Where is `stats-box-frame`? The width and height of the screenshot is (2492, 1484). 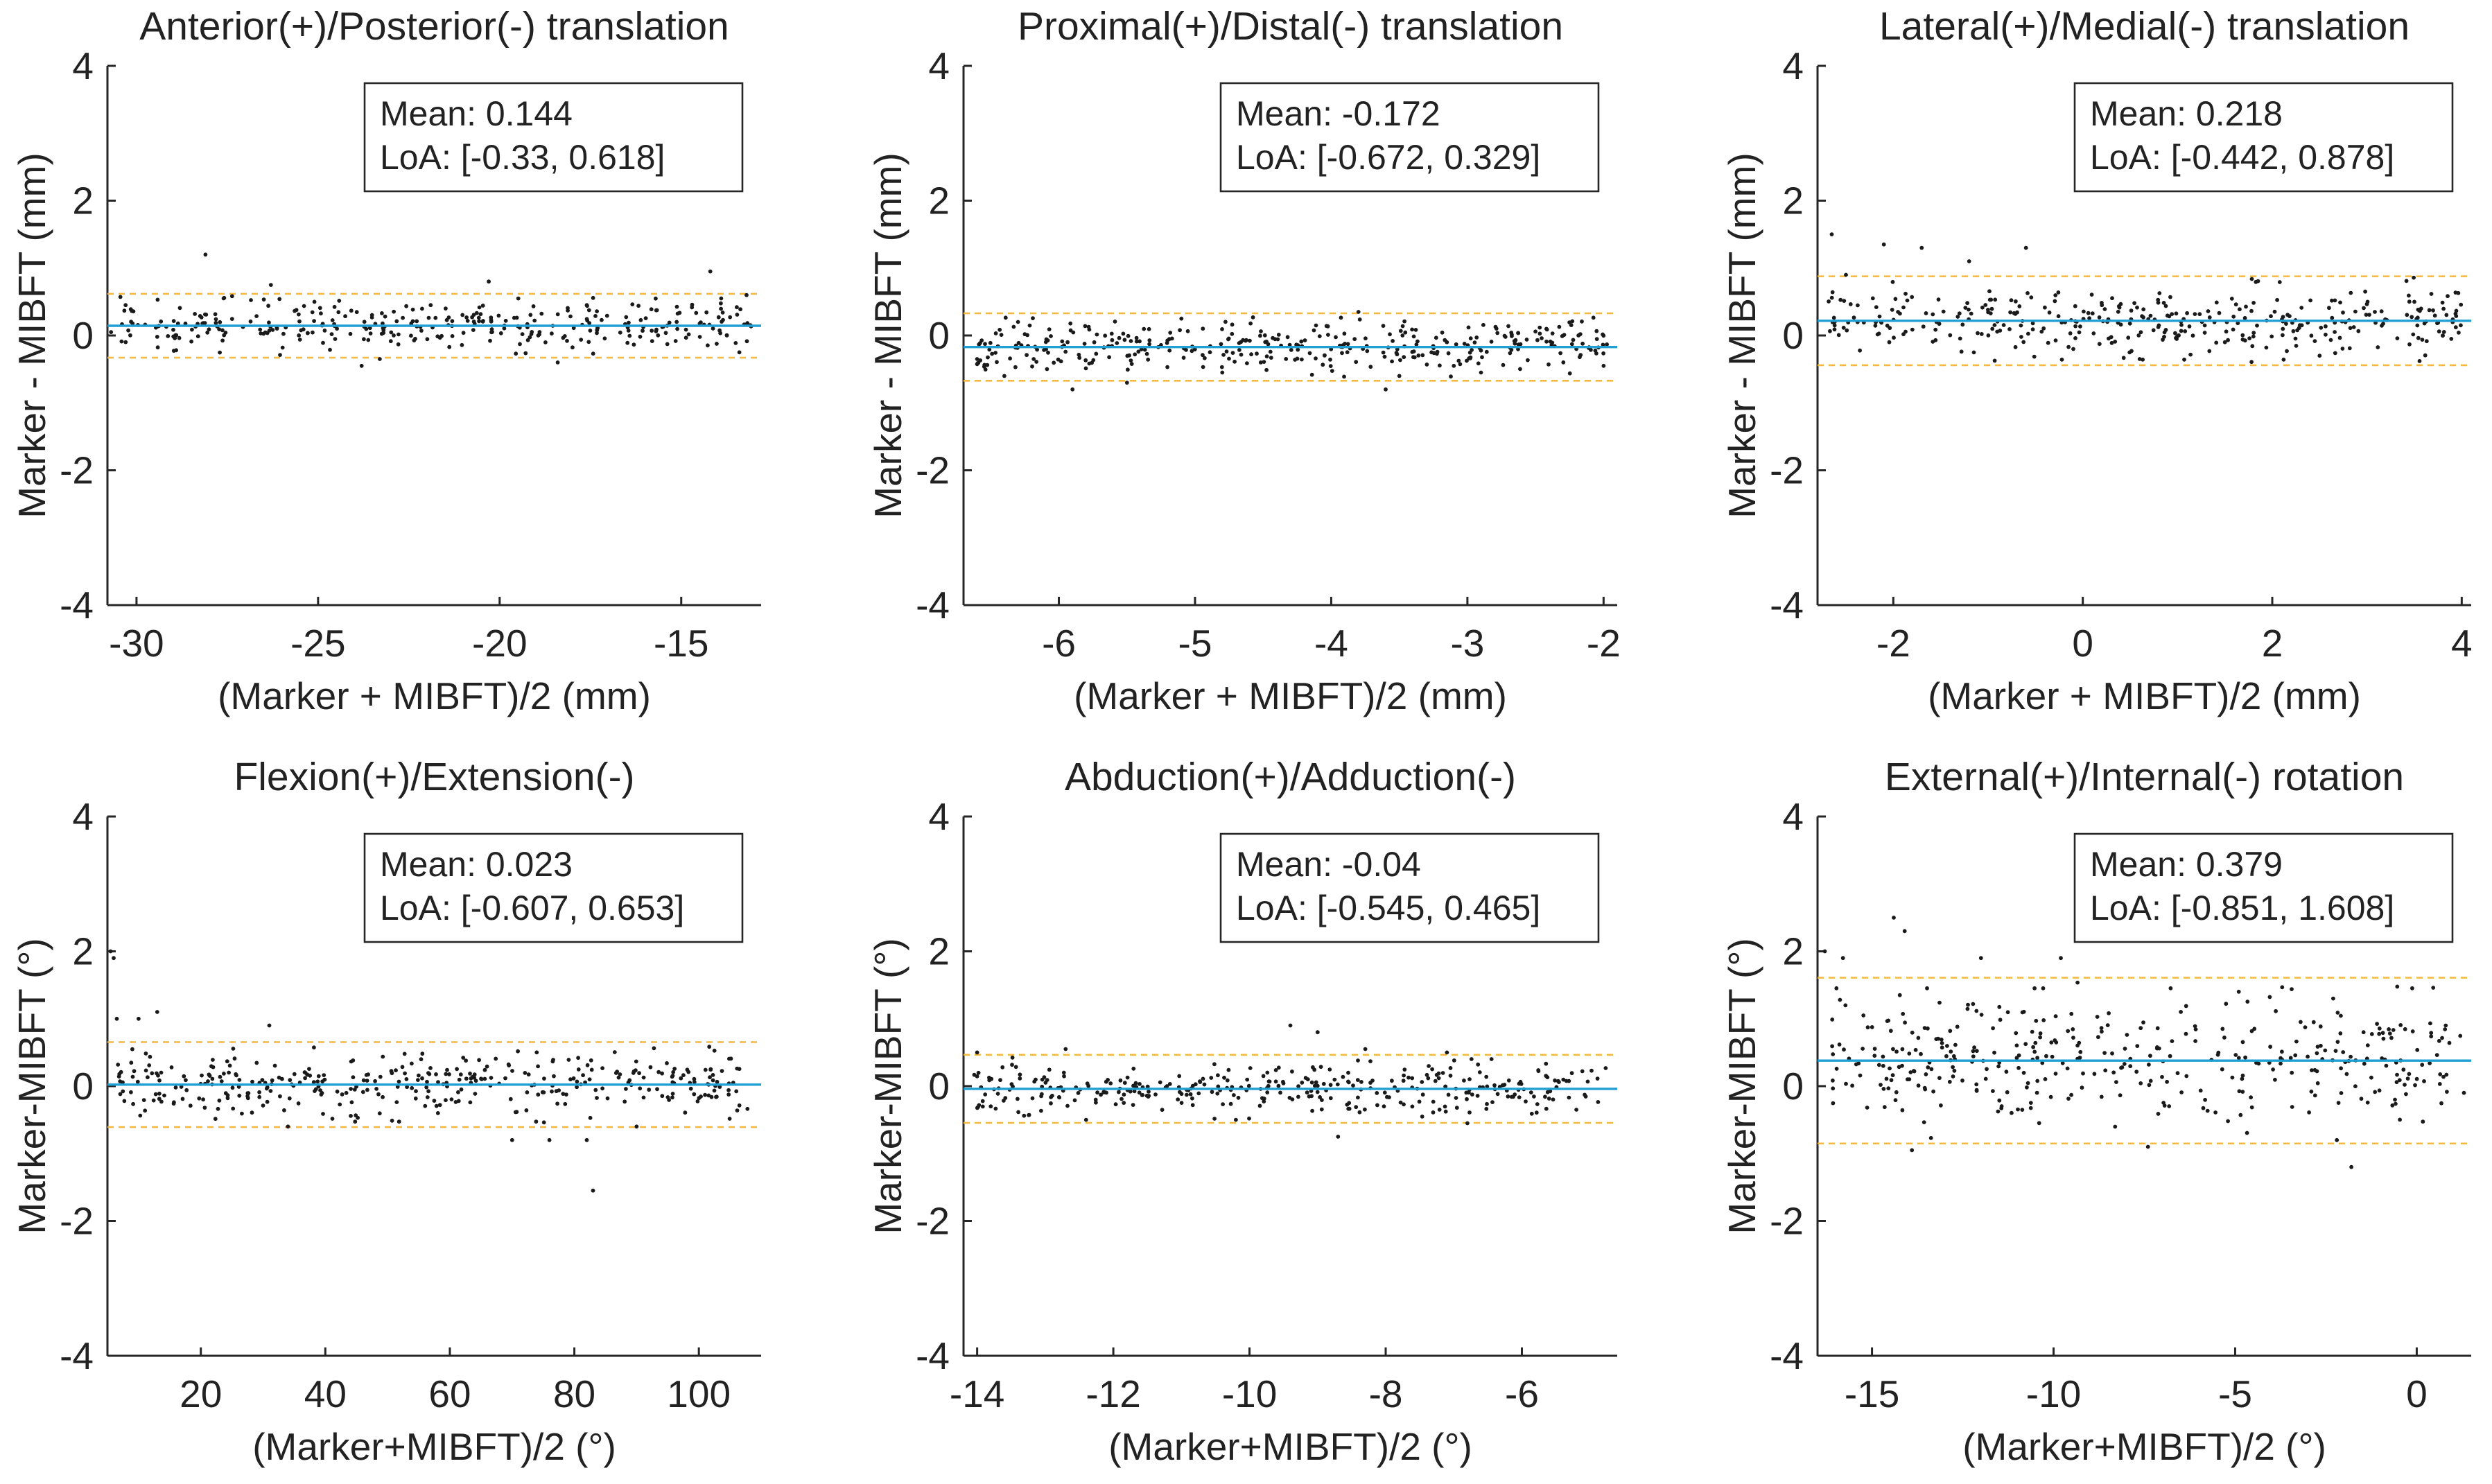 stats-box-frame is located at coordinates (553, 887).